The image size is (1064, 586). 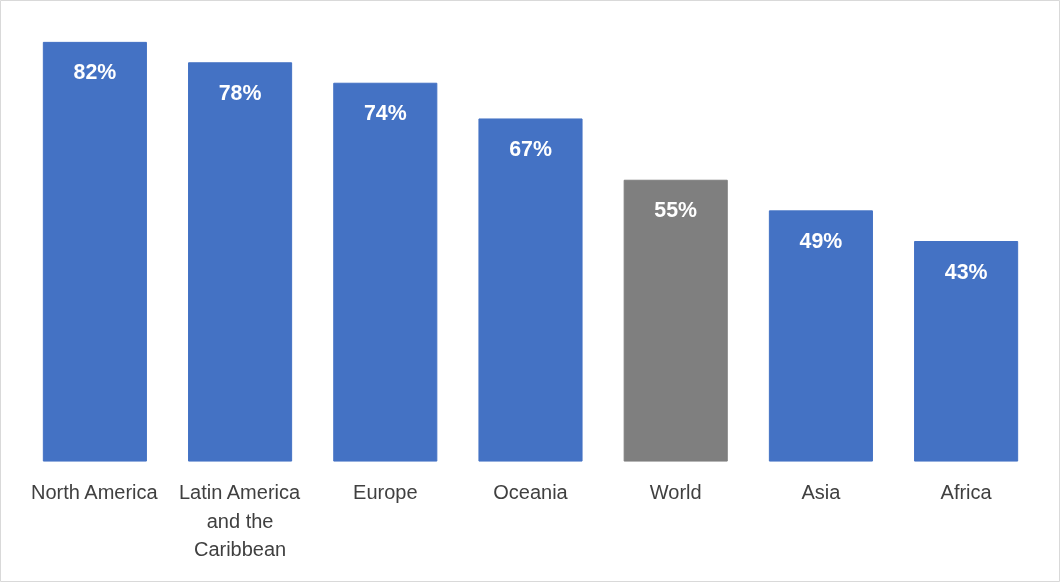 I want to click on x-tick-label: Asia, so click(x=821, y=492).